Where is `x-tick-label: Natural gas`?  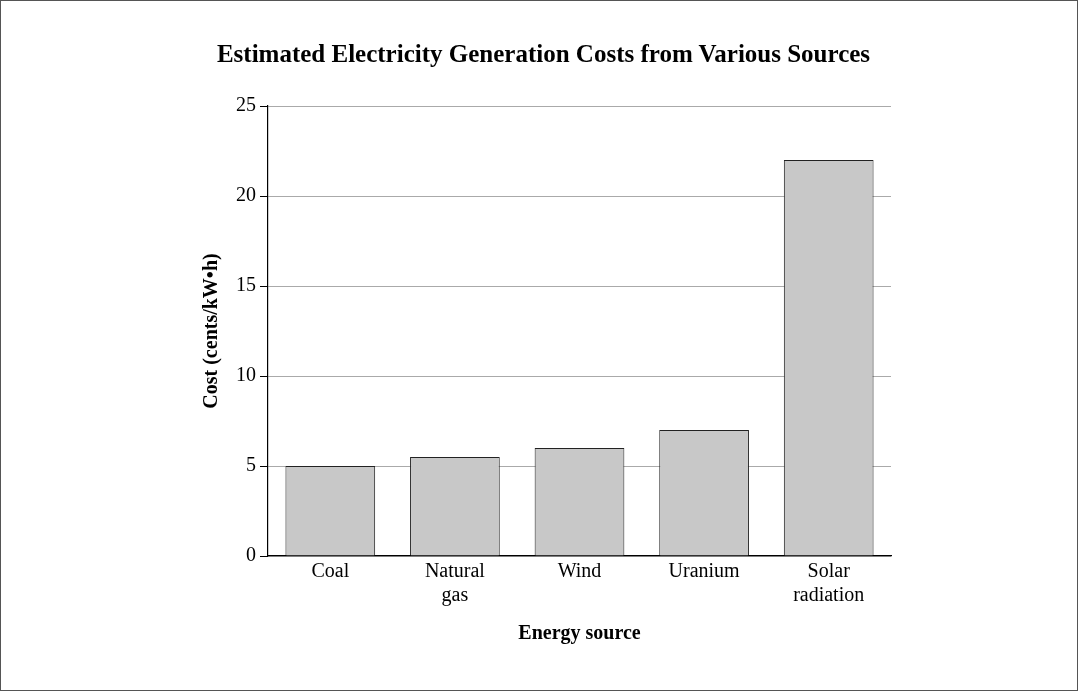
x-tick-label: Natural gas is located at coordinates (455, 583).